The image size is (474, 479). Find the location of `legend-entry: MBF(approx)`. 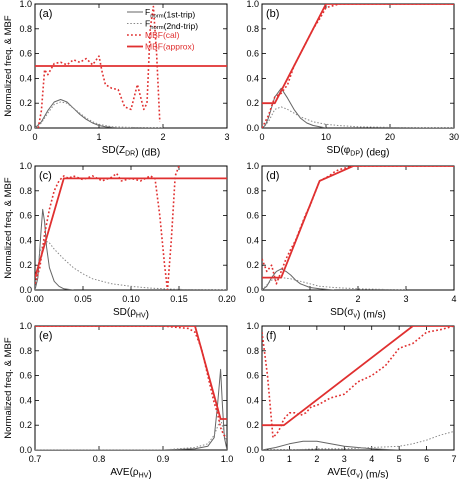

legend-entry: MBF(approx) is located at coordinates (170, 47).